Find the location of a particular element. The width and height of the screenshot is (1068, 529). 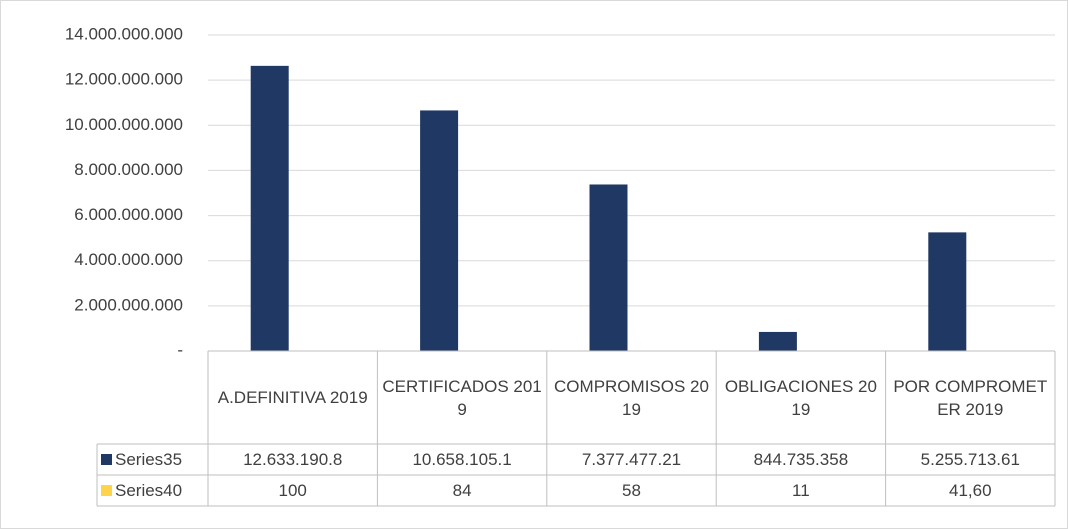

table-value: 58 is located at coordinates (631, 490).